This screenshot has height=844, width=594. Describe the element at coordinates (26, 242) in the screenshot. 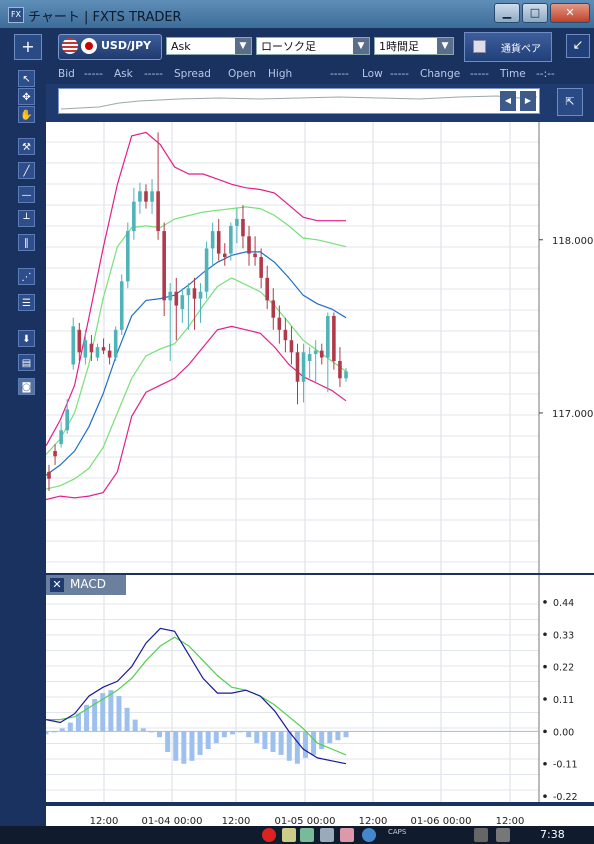

I see `parallel-lines-icon: ∥` at that location.